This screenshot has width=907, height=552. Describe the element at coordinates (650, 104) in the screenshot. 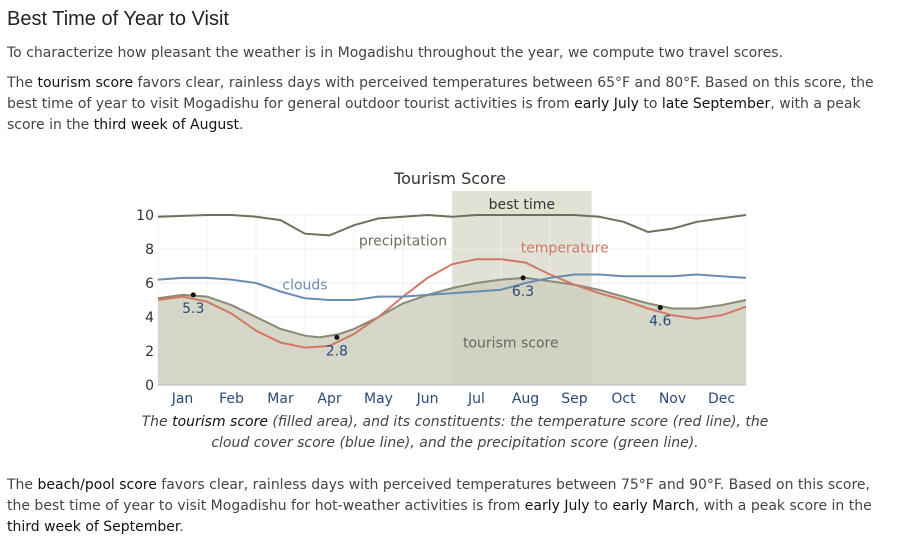

I see `tourism-para-text-3: to` at that location.